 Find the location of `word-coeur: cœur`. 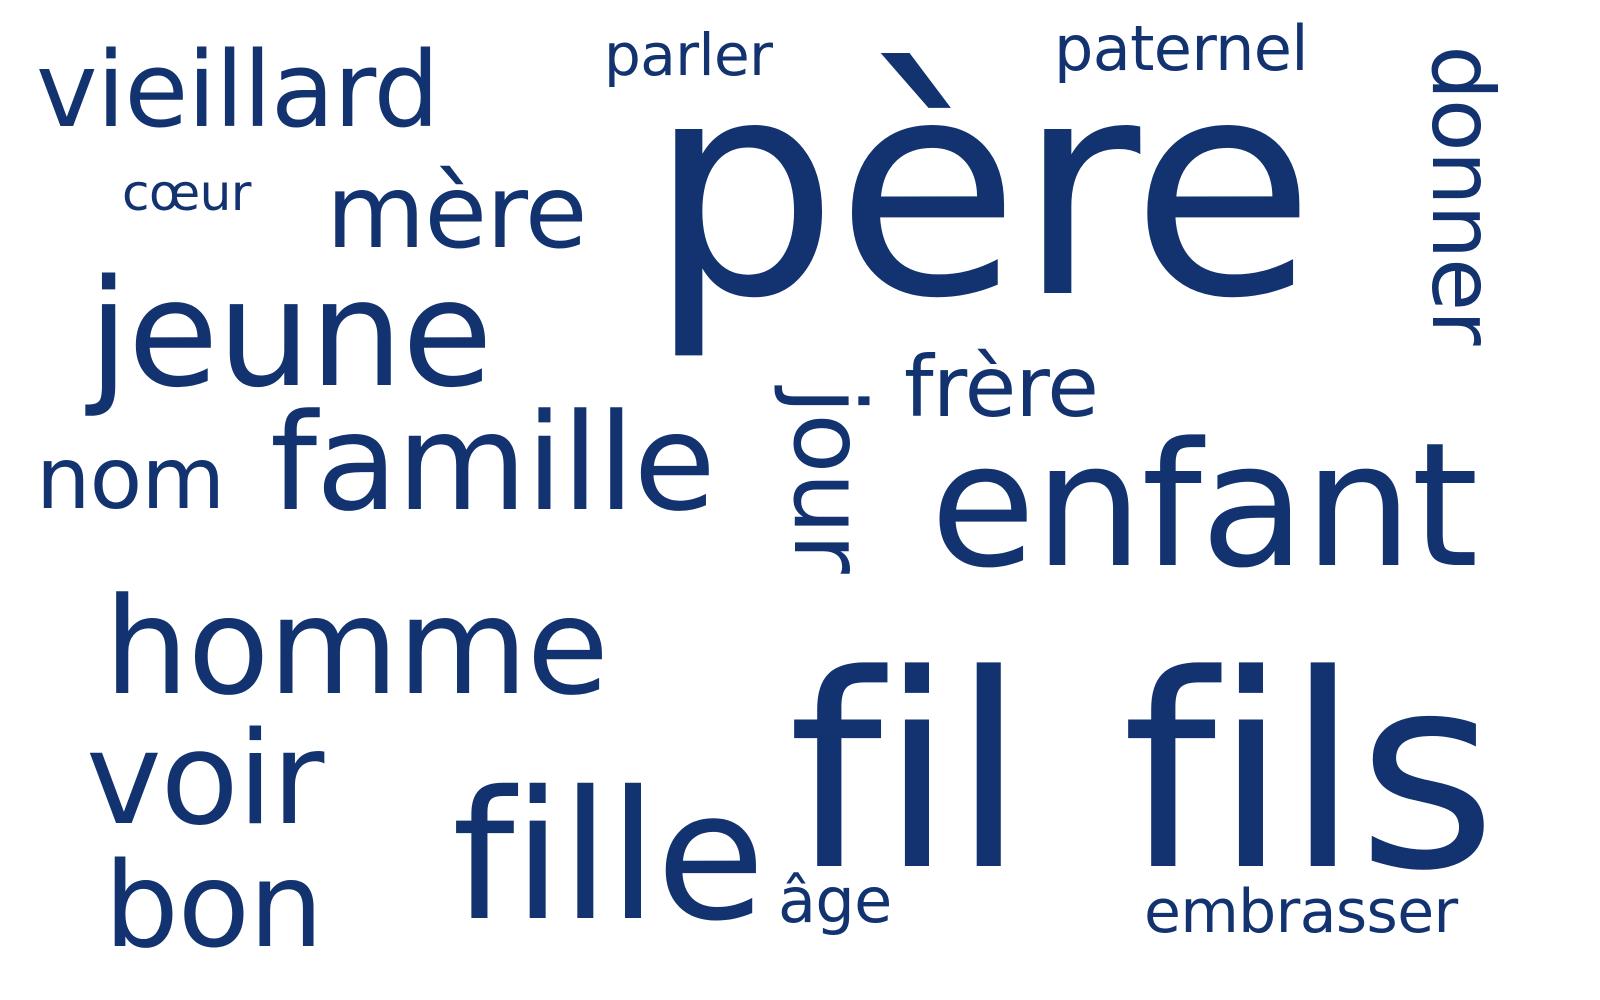

word-coeur: cœur is located at coordinates (186, 193).